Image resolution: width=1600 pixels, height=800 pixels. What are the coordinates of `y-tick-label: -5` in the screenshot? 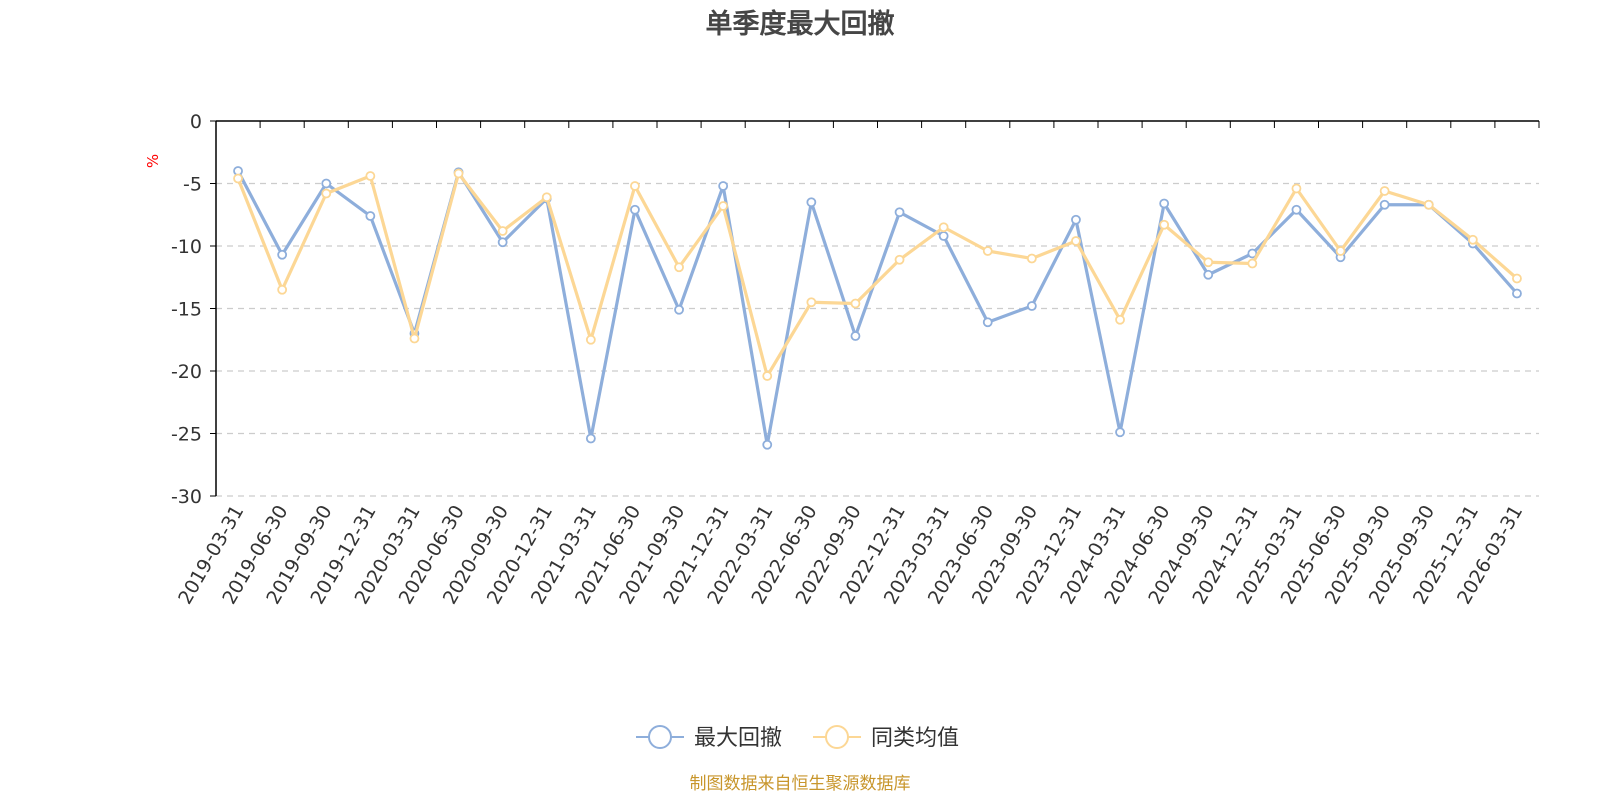 It's located at (192, 185).